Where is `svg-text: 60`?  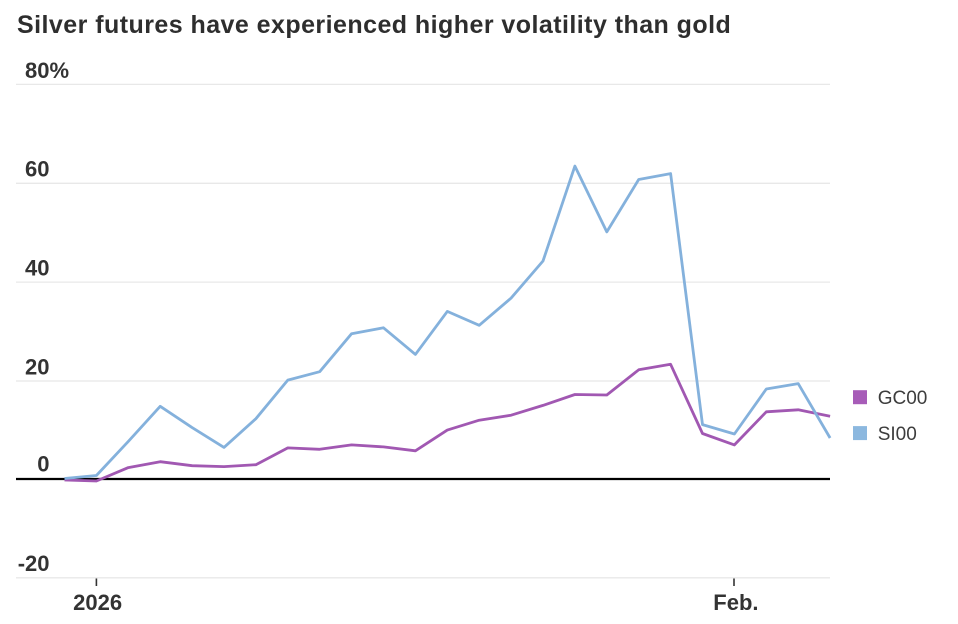 svg-text: 60 is located at coordinates (37, 169).